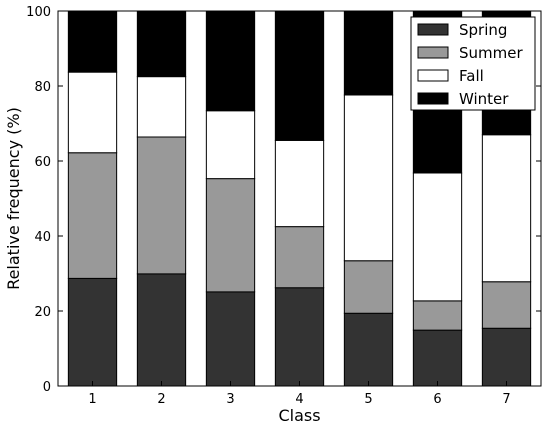 The image size is (550, 427). What do you see at coordinates (433, 52) in the screenshot?
I see `legend-swatch-summer` at bounding box center [433, 52].